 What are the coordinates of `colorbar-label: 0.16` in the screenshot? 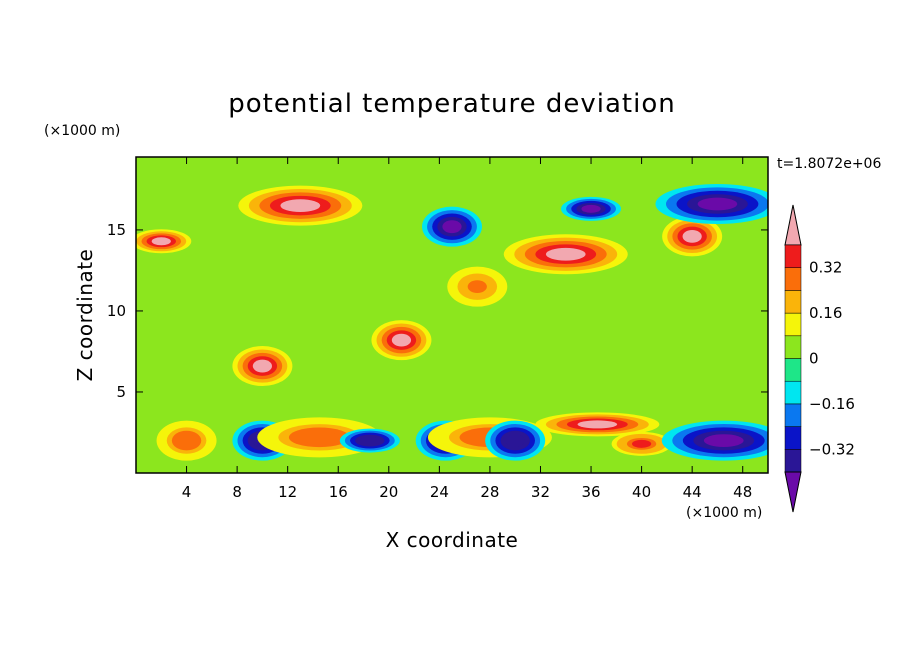 It's located at (825, 313).